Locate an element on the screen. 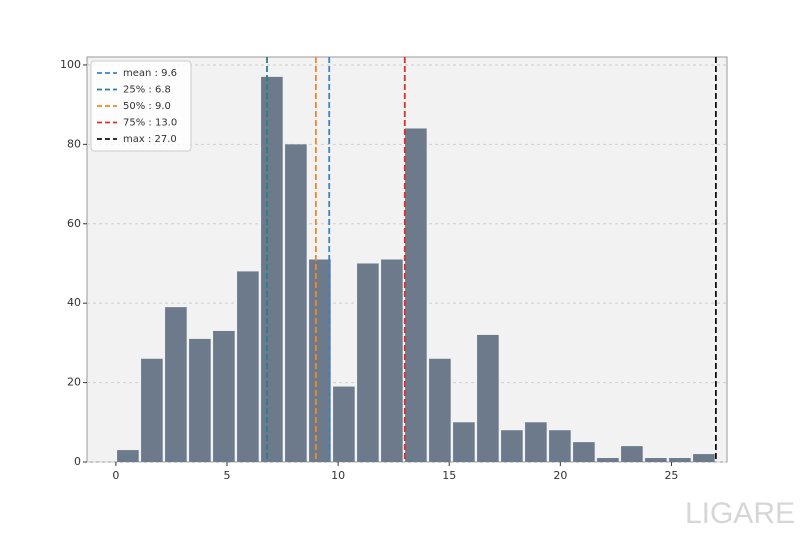 Image resolution: width=800 pixels, height=533 pixels. legend-label: 75% : 13.0 is located at coordinates (150, 123).